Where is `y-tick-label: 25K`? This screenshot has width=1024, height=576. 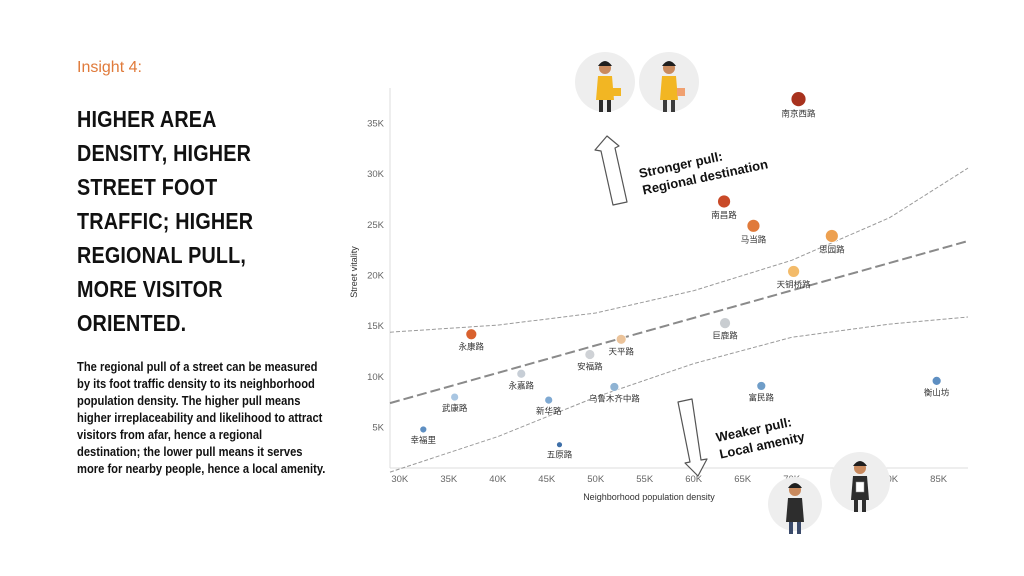
y-tick-label: 25K is located at coordinates (376, 225).